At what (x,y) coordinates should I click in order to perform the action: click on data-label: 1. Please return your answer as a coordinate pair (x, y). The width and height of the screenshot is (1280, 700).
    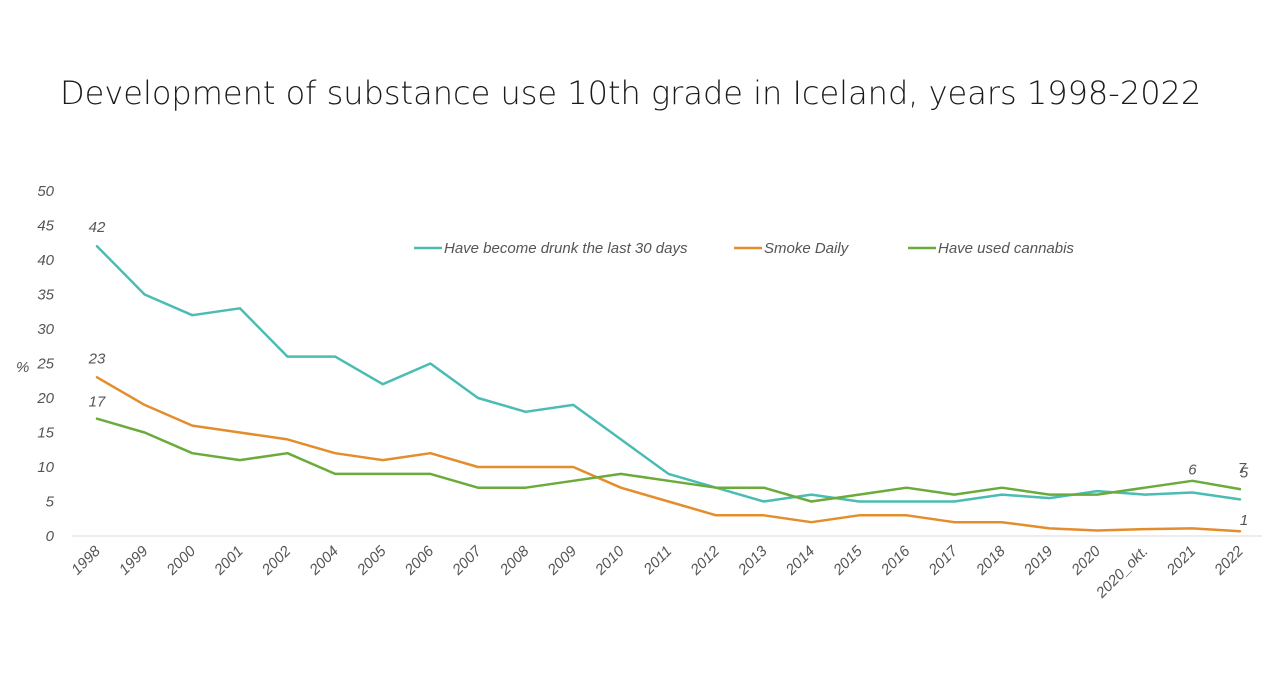
    Looking at the image, I should click on (1244, 520).